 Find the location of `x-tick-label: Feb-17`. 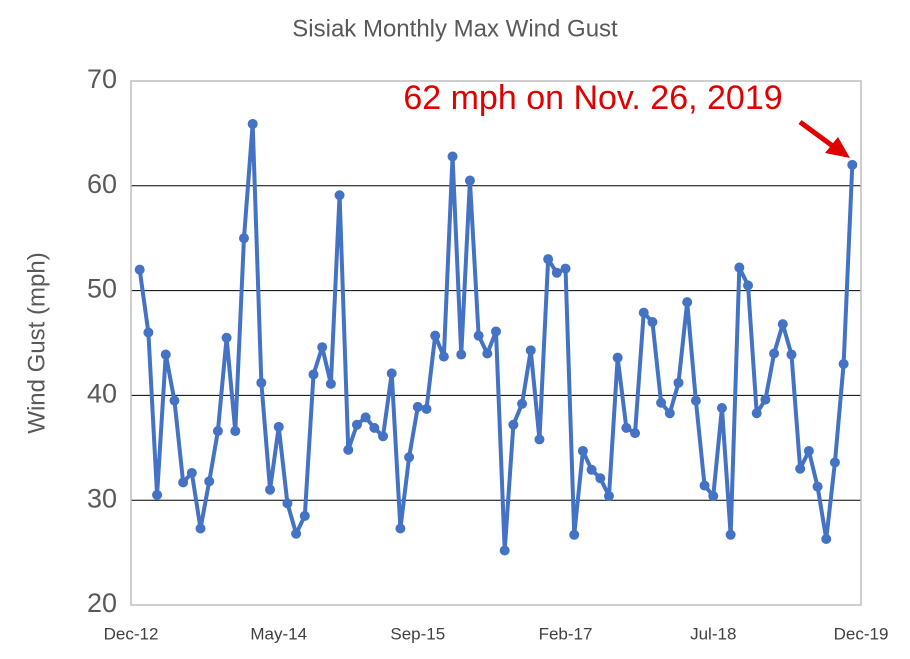

x-tick-label: Feb-17 is located at coordinates (566, 633).